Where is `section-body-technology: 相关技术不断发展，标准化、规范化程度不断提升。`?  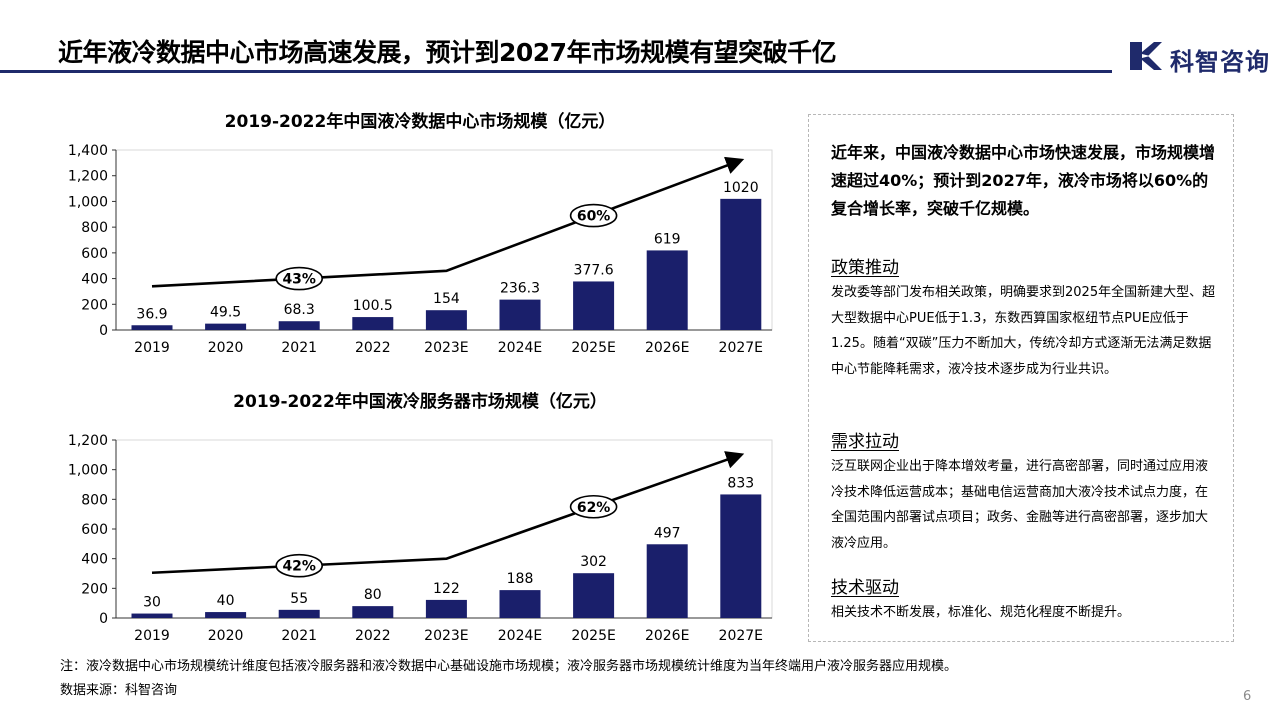
section-body-technology: 相关技术不断发展，标准化、规范化程度不断提升。 is located at coordinates (981, 612).